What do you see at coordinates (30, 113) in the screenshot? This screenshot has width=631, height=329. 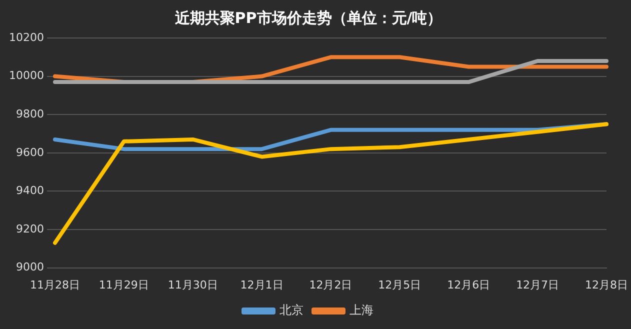 I see `y-tick-label: 9800` at bounding box center [30, 113].